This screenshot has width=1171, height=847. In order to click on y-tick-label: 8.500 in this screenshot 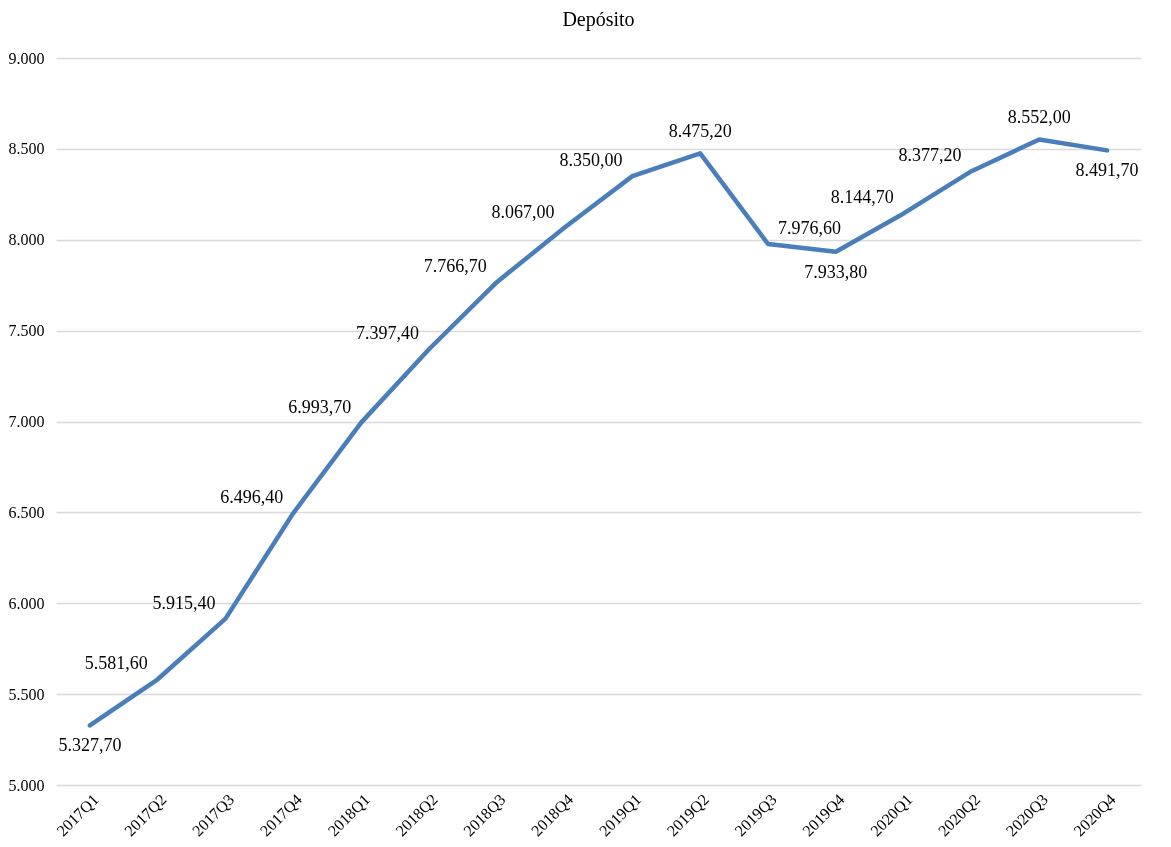, I will do `click(26, 149)`.